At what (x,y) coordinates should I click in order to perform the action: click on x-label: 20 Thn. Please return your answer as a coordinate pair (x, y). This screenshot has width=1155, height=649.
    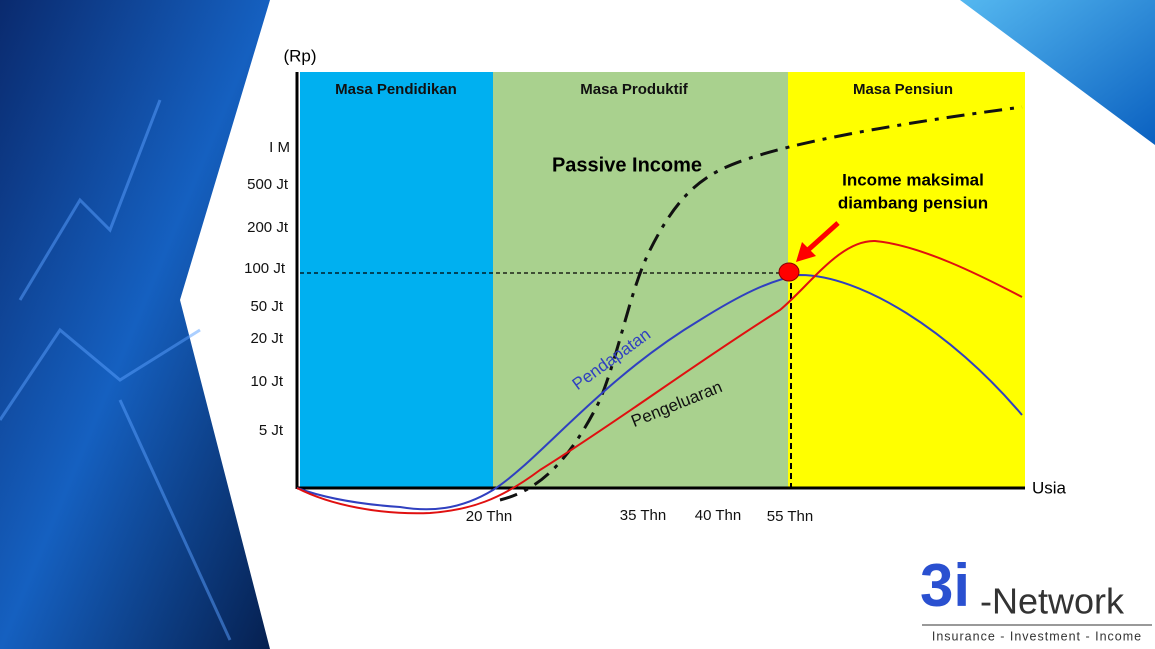
    Looking at the image, I should click on (489, 516).